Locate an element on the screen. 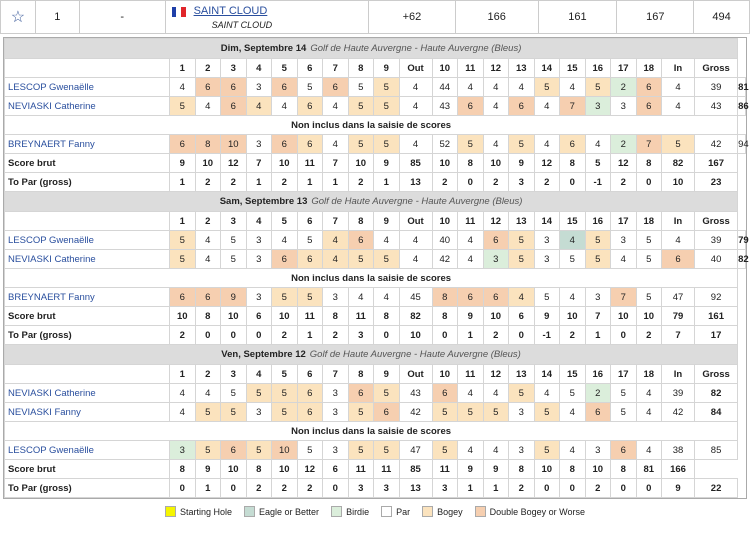  favorite-star-icon: ☆ is located at coordinates (18, 17).